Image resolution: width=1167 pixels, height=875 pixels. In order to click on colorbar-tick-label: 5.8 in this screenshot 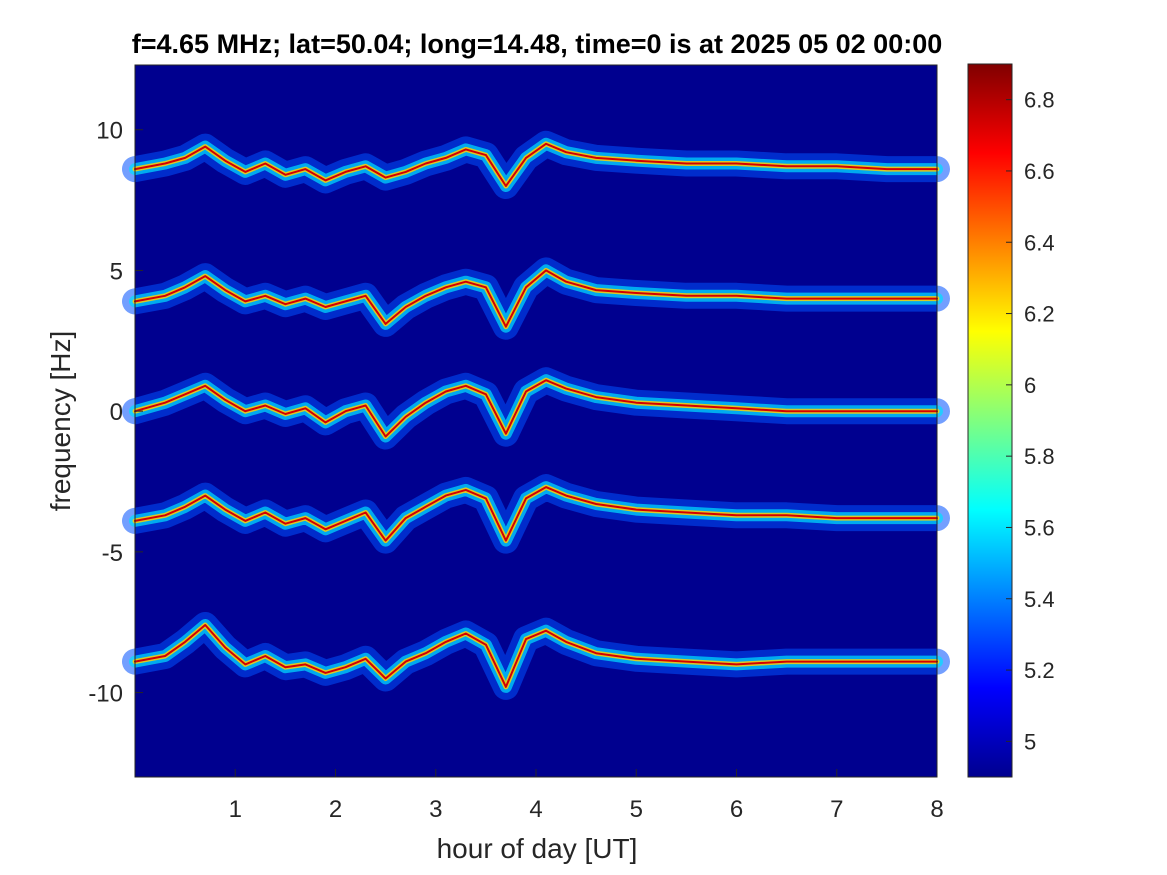, I will do `click(1039, 456)`.